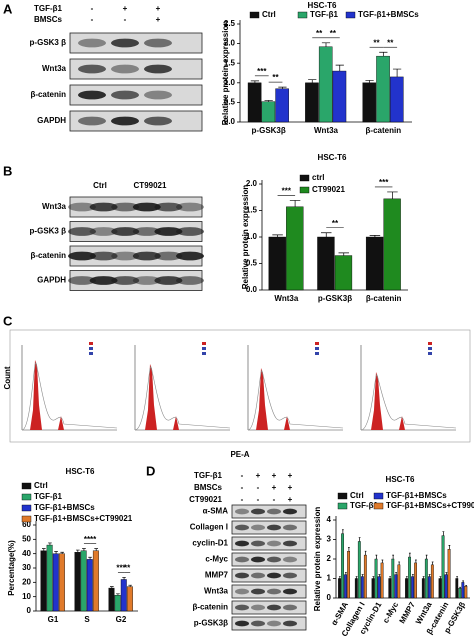 This screenshot has width=474, height=637. I want to click on legend-label: TGF-β1+BMSCs, so click(388, 14).